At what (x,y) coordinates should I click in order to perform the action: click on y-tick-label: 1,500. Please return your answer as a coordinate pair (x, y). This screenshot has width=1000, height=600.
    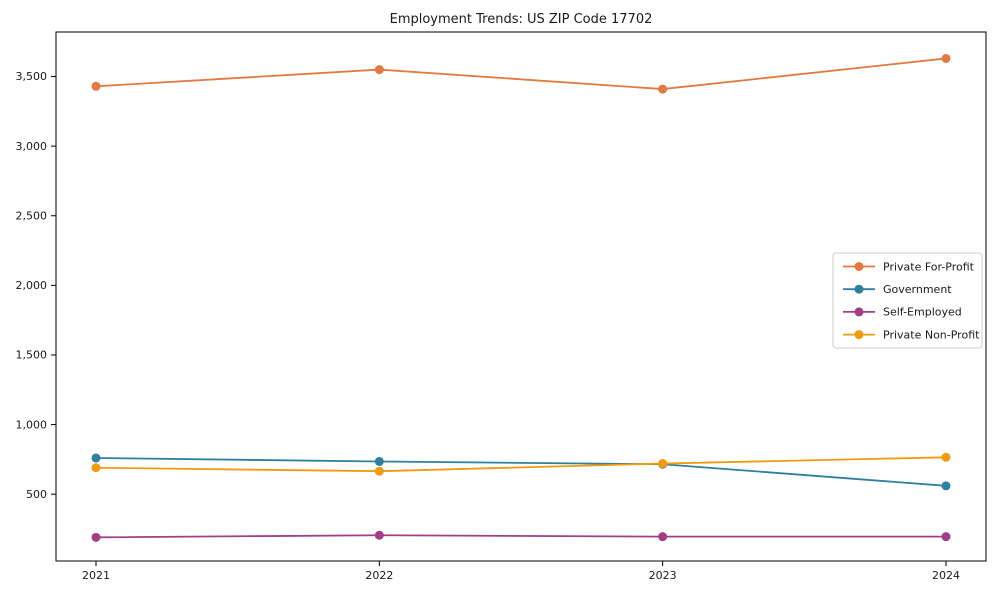
    Looking at the image, I should click on (32, 355).